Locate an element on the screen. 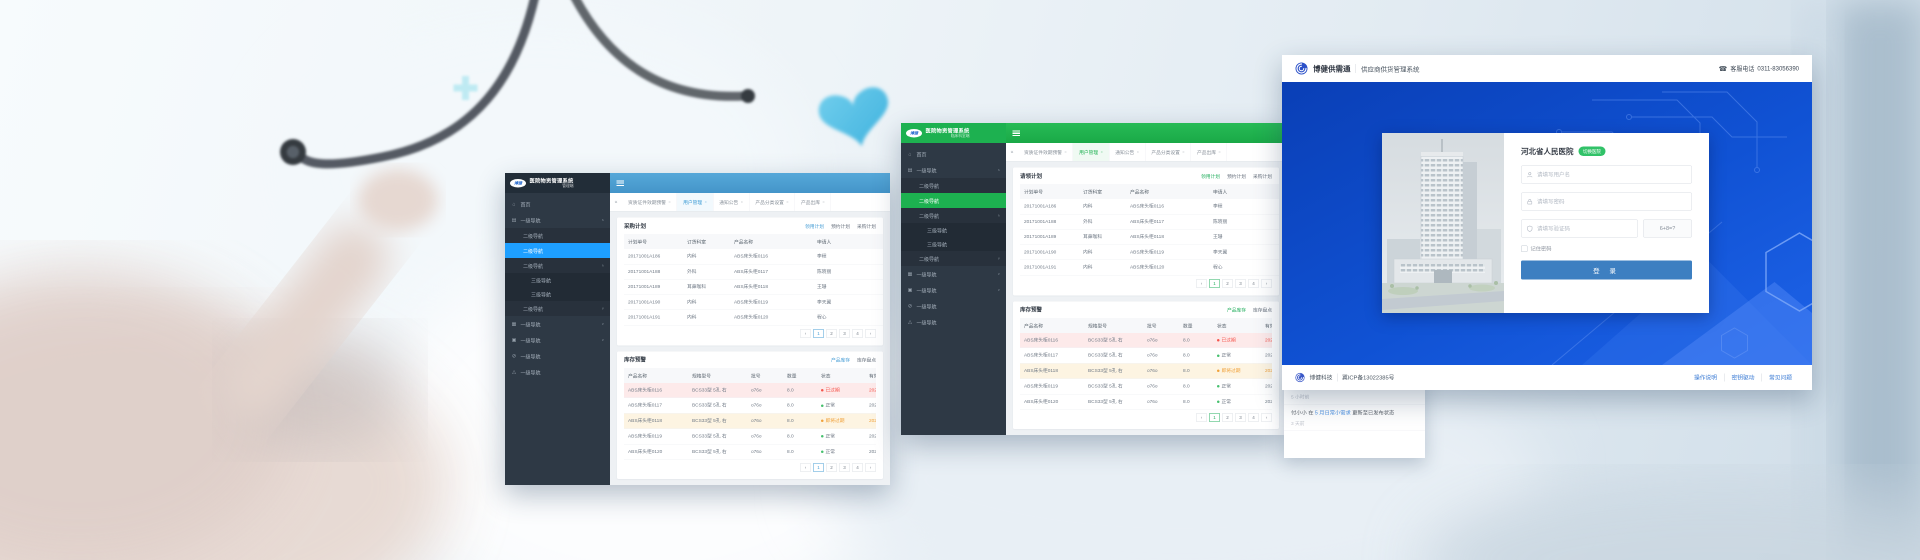 This screenshot has height=560, width=1920. cell: 20171001A189 is located at coordinates (1049, 237).